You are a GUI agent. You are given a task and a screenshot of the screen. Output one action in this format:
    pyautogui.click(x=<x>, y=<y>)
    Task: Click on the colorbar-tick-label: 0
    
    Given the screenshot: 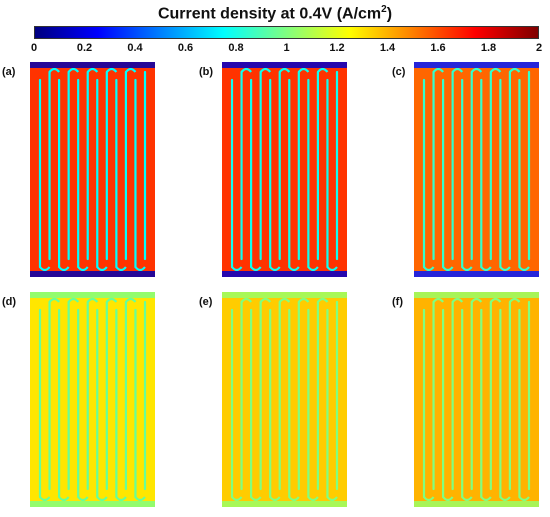 What is the action you would take?
    pyautogui.click(x=34, y=48)
    